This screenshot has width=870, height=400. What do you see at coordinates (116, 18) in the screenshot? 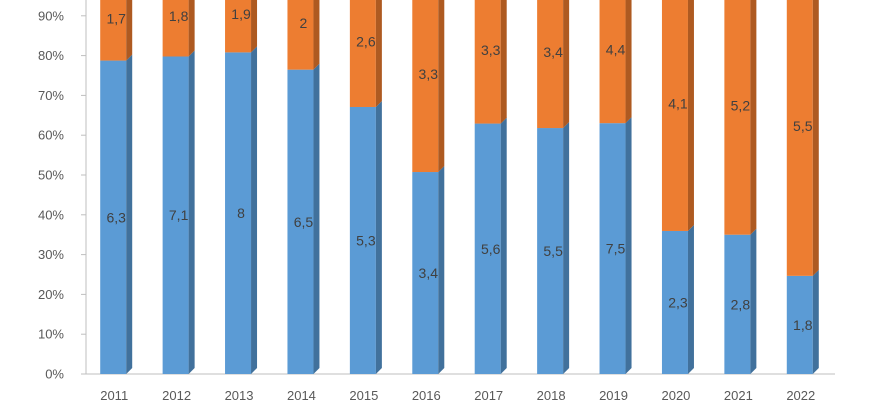
I see `data-label-series-2: 1,7` at bounding box center [116, 18].